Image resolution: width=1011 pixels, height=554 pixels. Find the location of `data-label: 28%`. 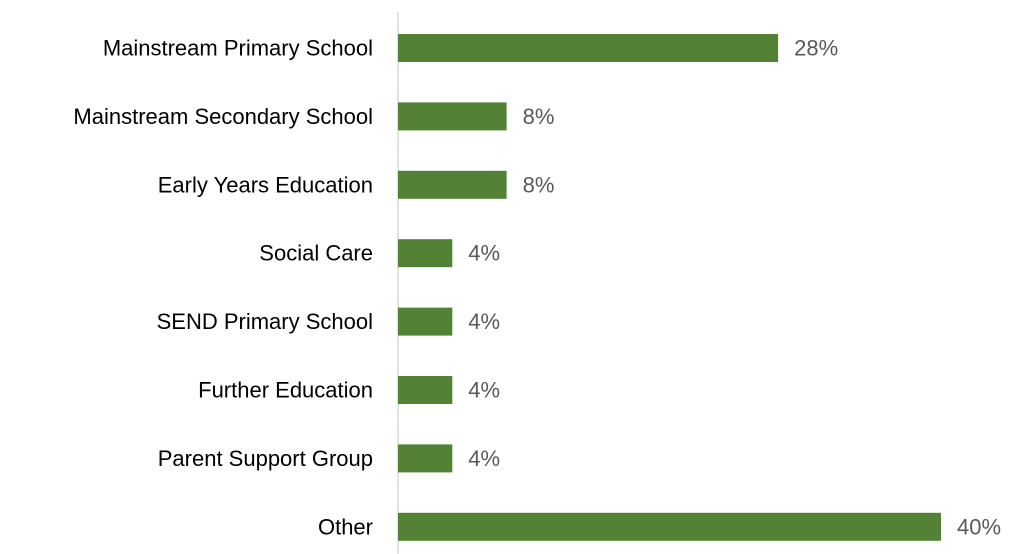

data-label: 28% is located at coordinates (816, 48).